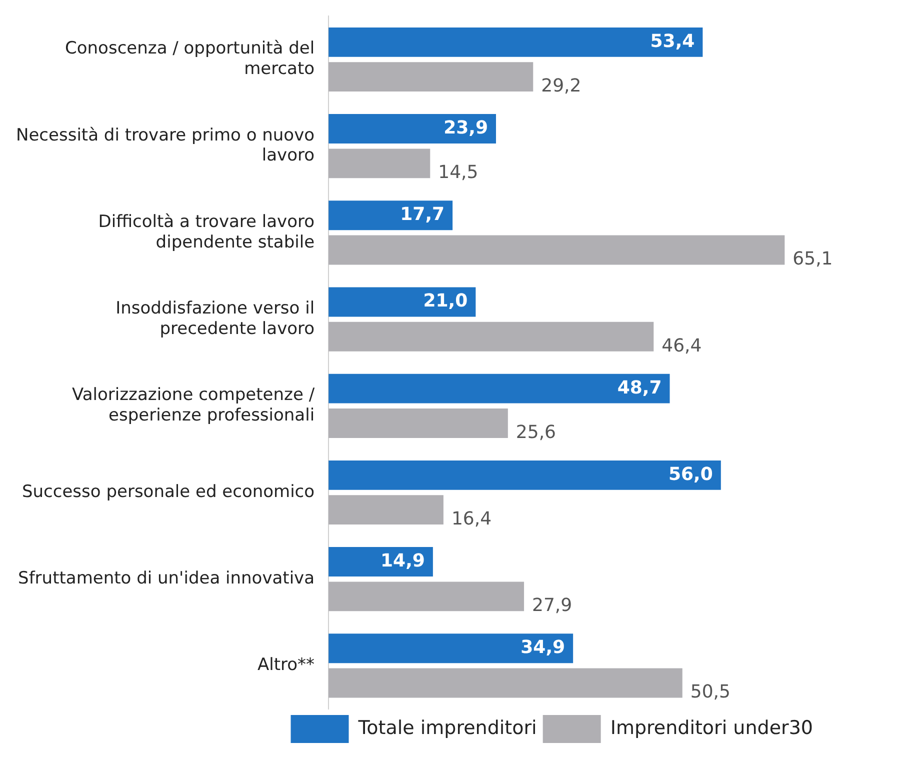 This screenshot has width=909, height=757. What do you see at coordinates (190, 59) in the screenshot?
I see `y-tick-label: Conoscenza / opportunità del mercato` at bounding box center [190, 59].